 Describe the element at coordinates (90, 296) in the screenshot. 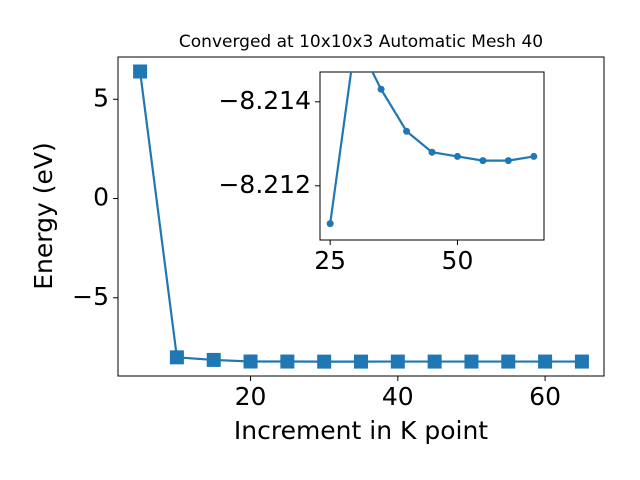

I see `y-tick-label: −5` at that location.